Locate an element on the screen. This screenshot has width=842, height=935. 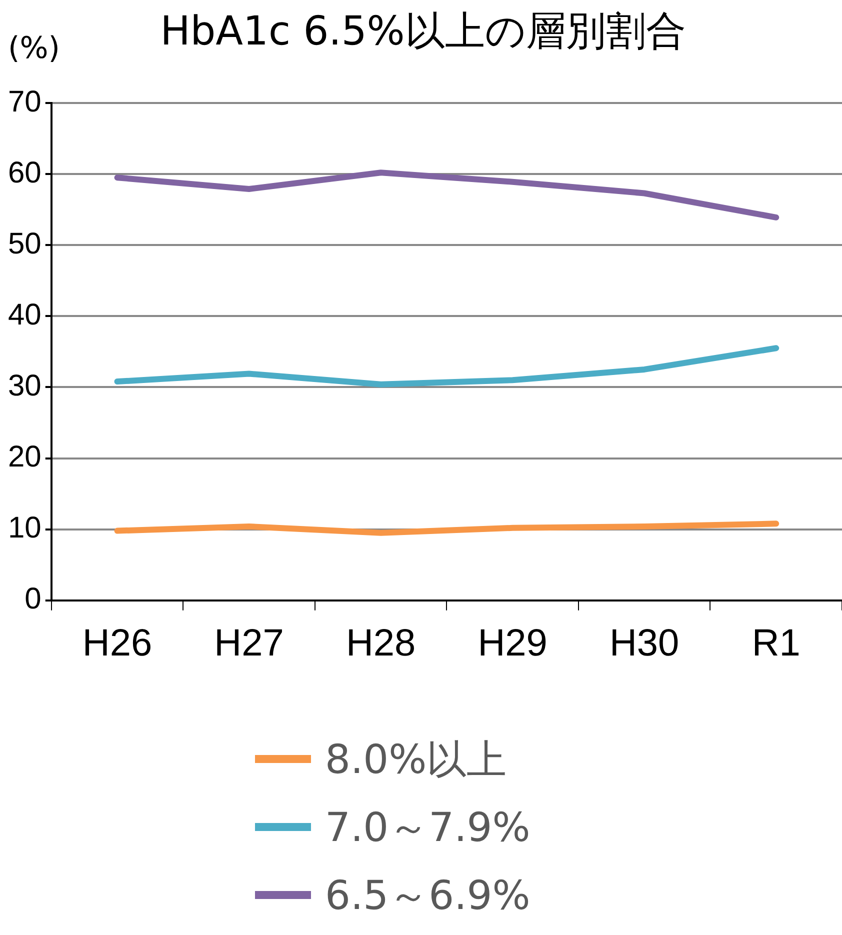
y-tick-label: 40 is located at coordinates (25, 315).